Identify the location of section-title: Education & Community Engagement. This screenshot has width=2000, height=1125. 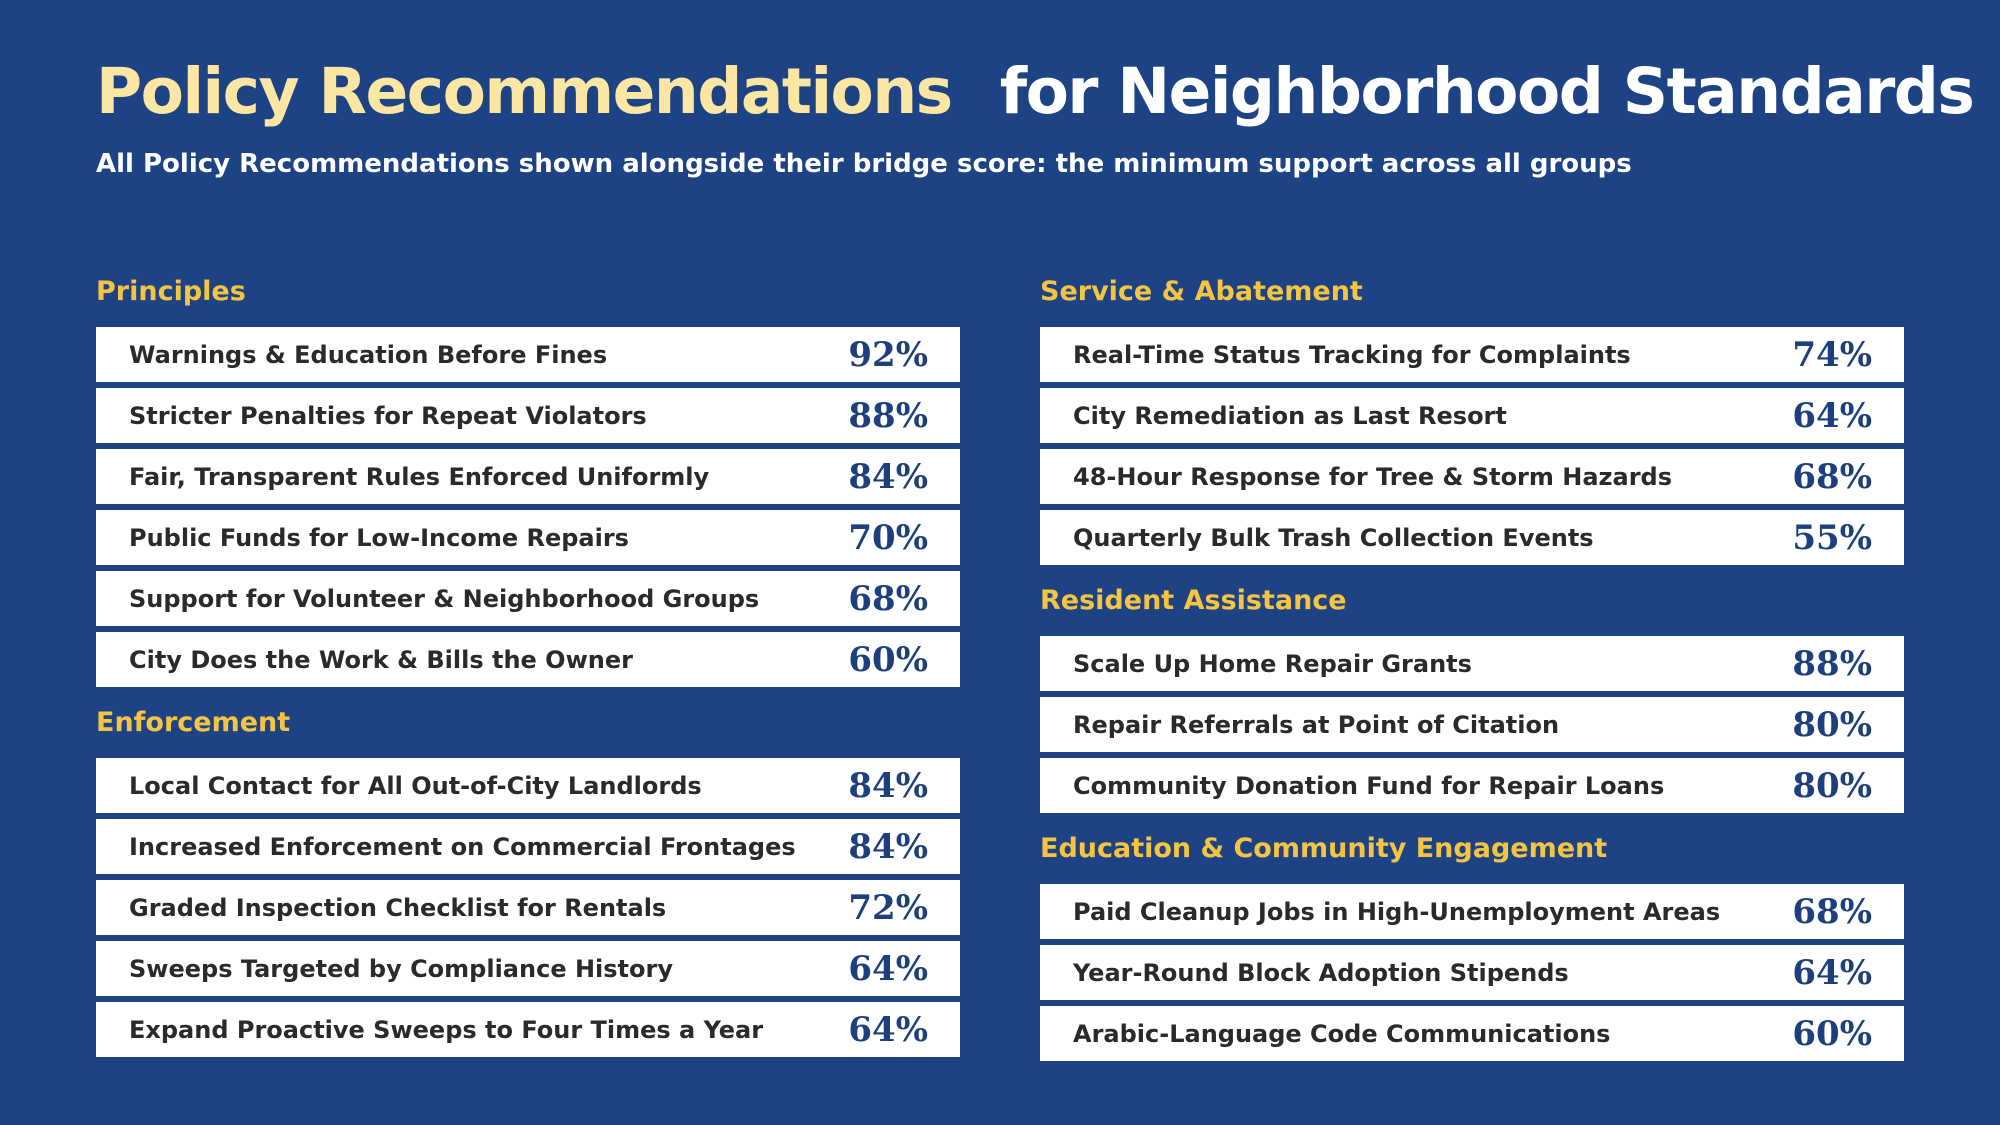
(1324, 848).